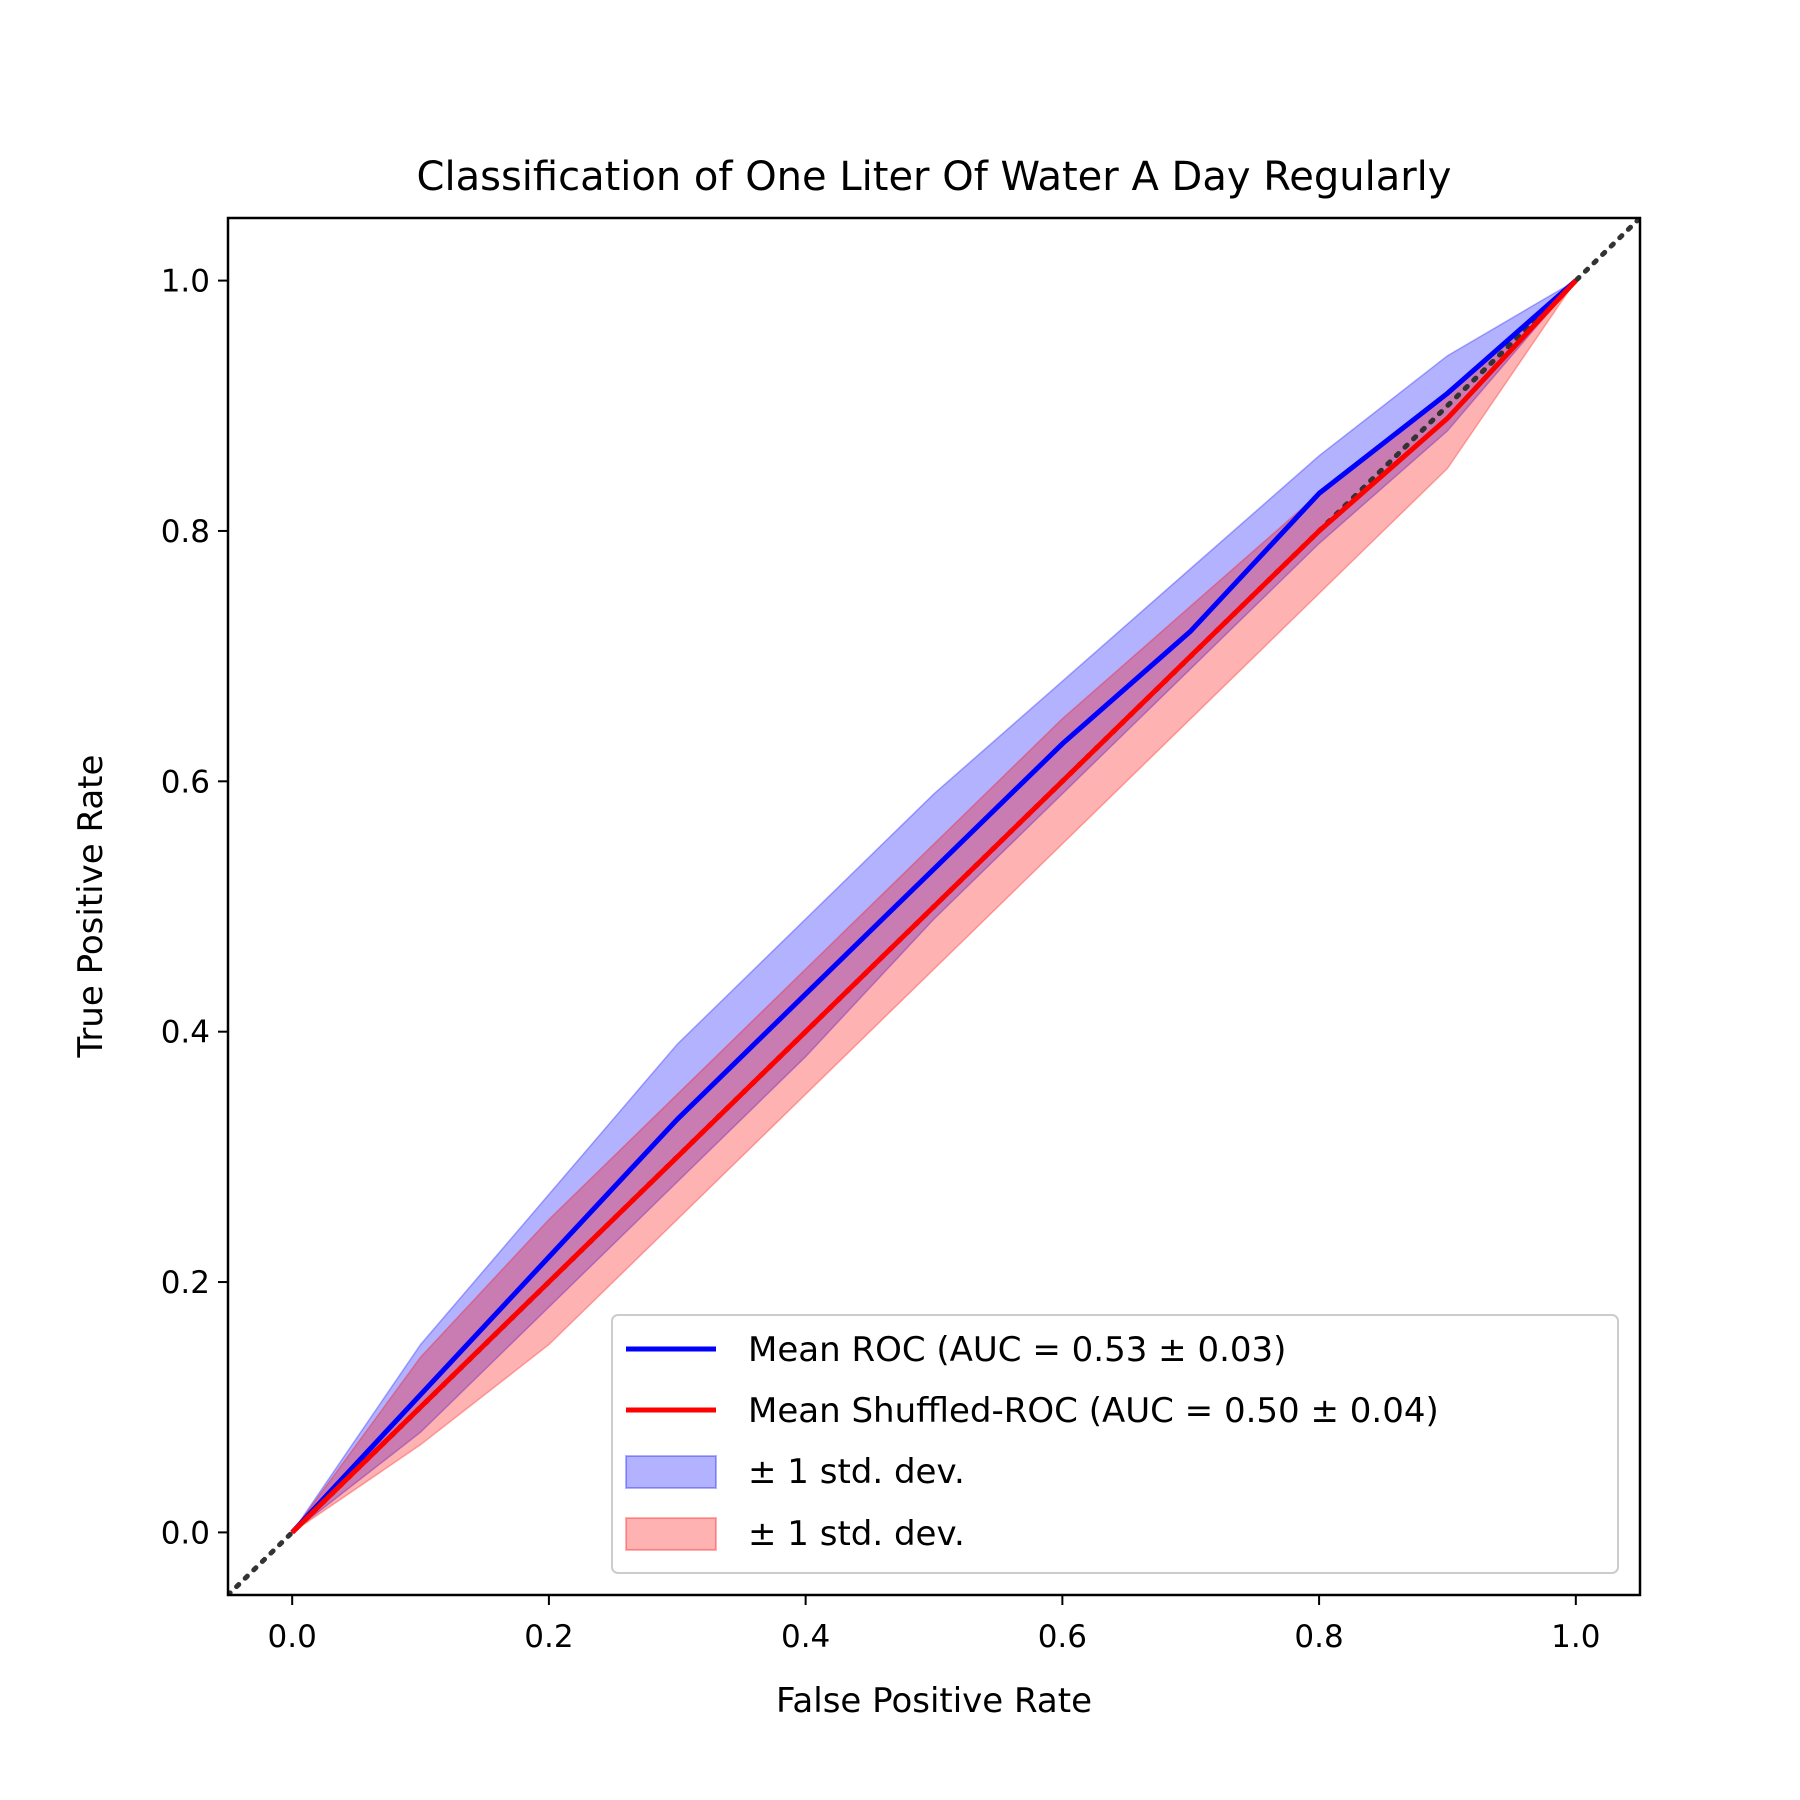 This screenshot has height=1800, width=1800. What do you see at coordinates (185, 532) in the screenshot?
I see `y-tick-label: 0.8` at bounding box center [185, 532].